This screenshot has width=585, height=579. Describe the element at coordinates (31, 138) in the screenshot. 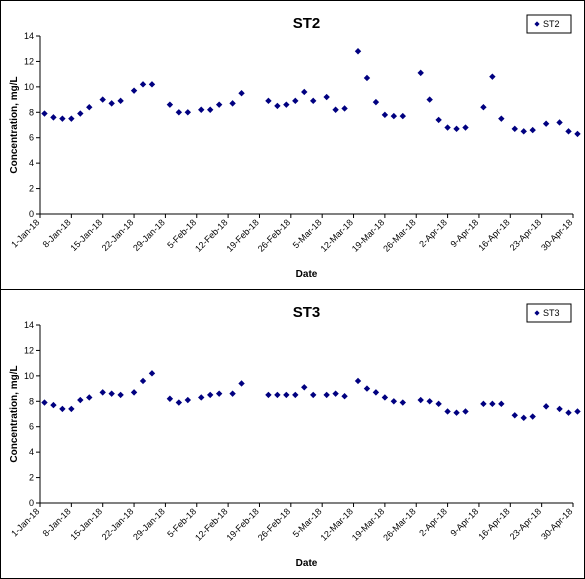

I see `y-tick-label: 6` at that location.